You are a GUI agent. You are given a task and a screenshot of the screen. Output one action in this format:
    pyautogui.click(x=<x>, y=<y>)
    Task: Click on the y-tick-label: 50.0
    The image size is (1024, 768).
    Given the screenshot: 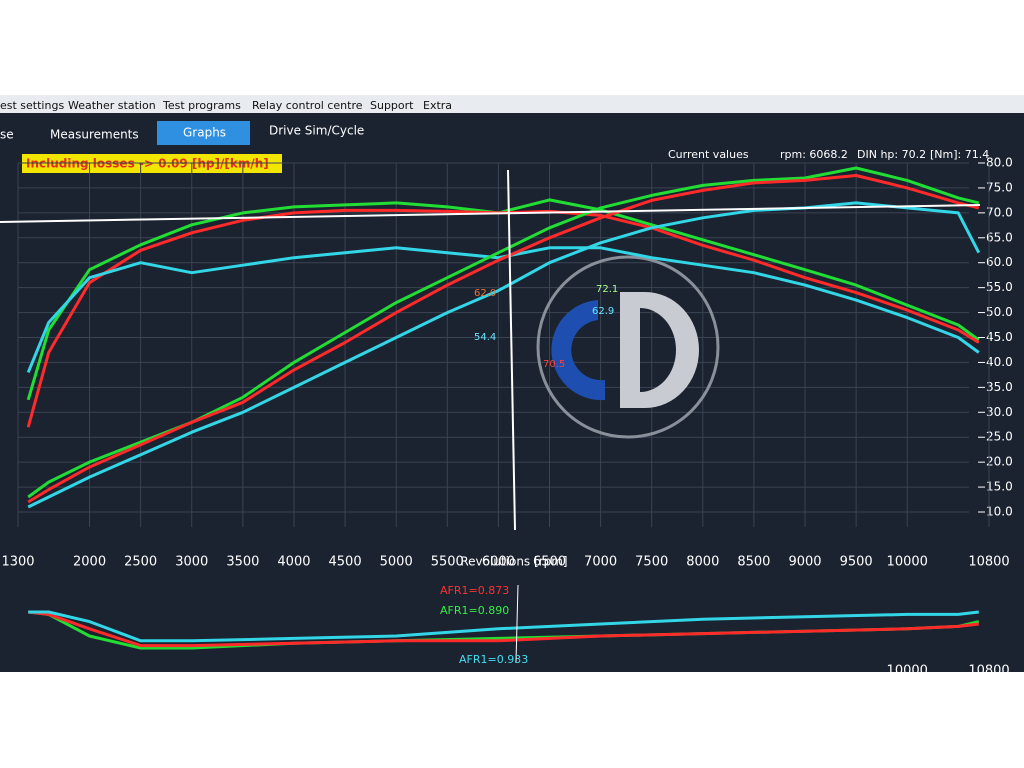 What is the action you would take?
    pyautogui.click(x=999, y=312)
    